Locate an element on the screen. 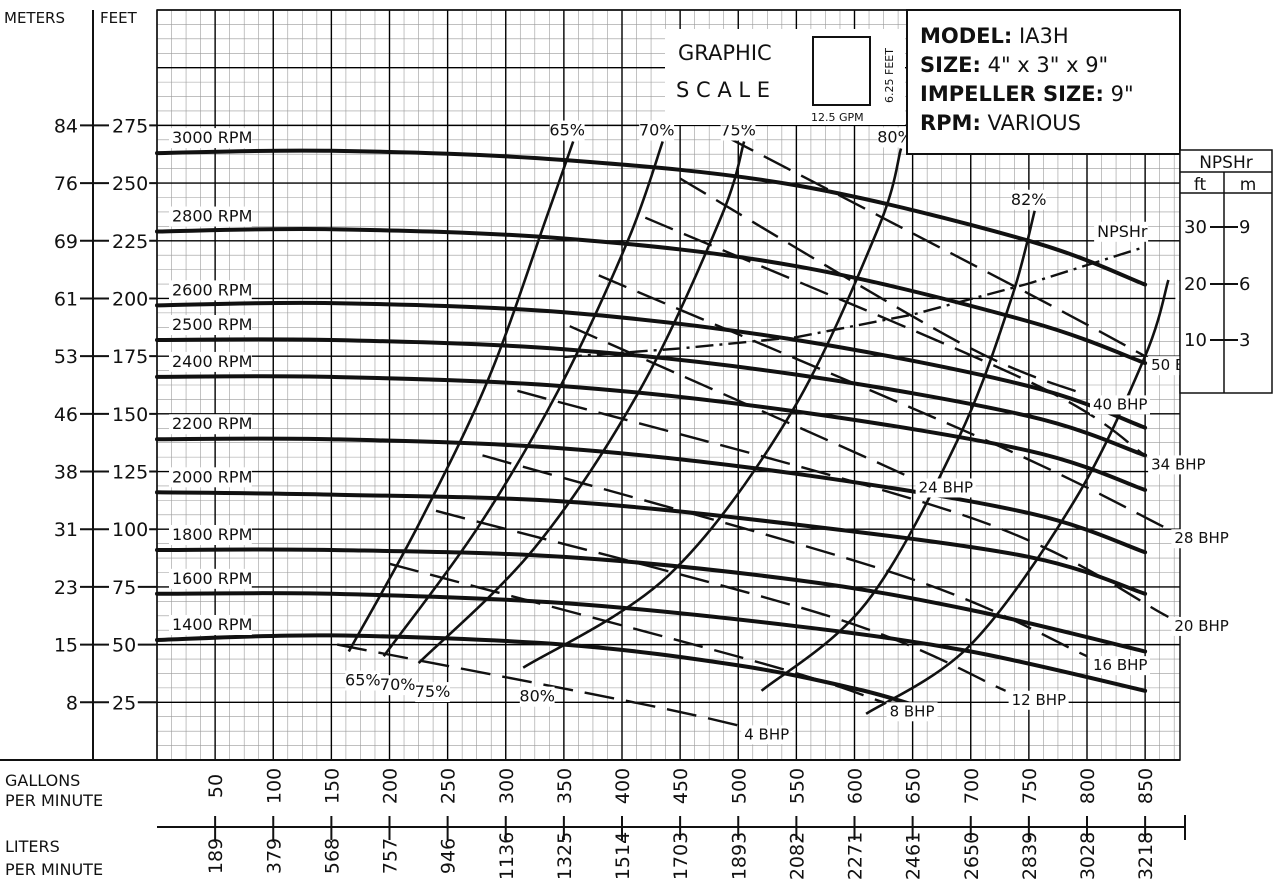 This screenshot has width=1277, height=894. gpm-tick-label-750: 750 is located at coordinates (1030, 786).